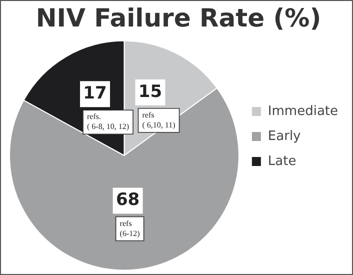 The image size is (353, 275). Describe the element at coordinates (130, 228) in the screenshot. I see `text: refs (6-12)` at that location.